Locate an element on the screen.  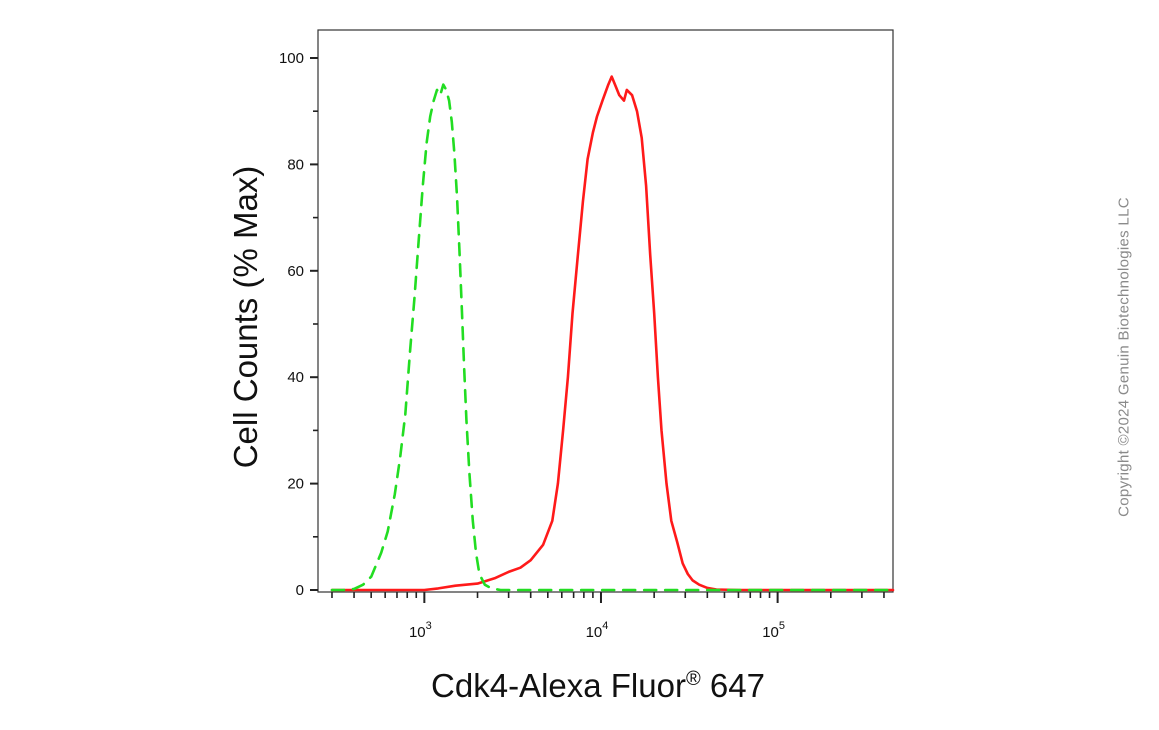
x-axis-title-registered-mark: ® is located at coordinates (693, 679).